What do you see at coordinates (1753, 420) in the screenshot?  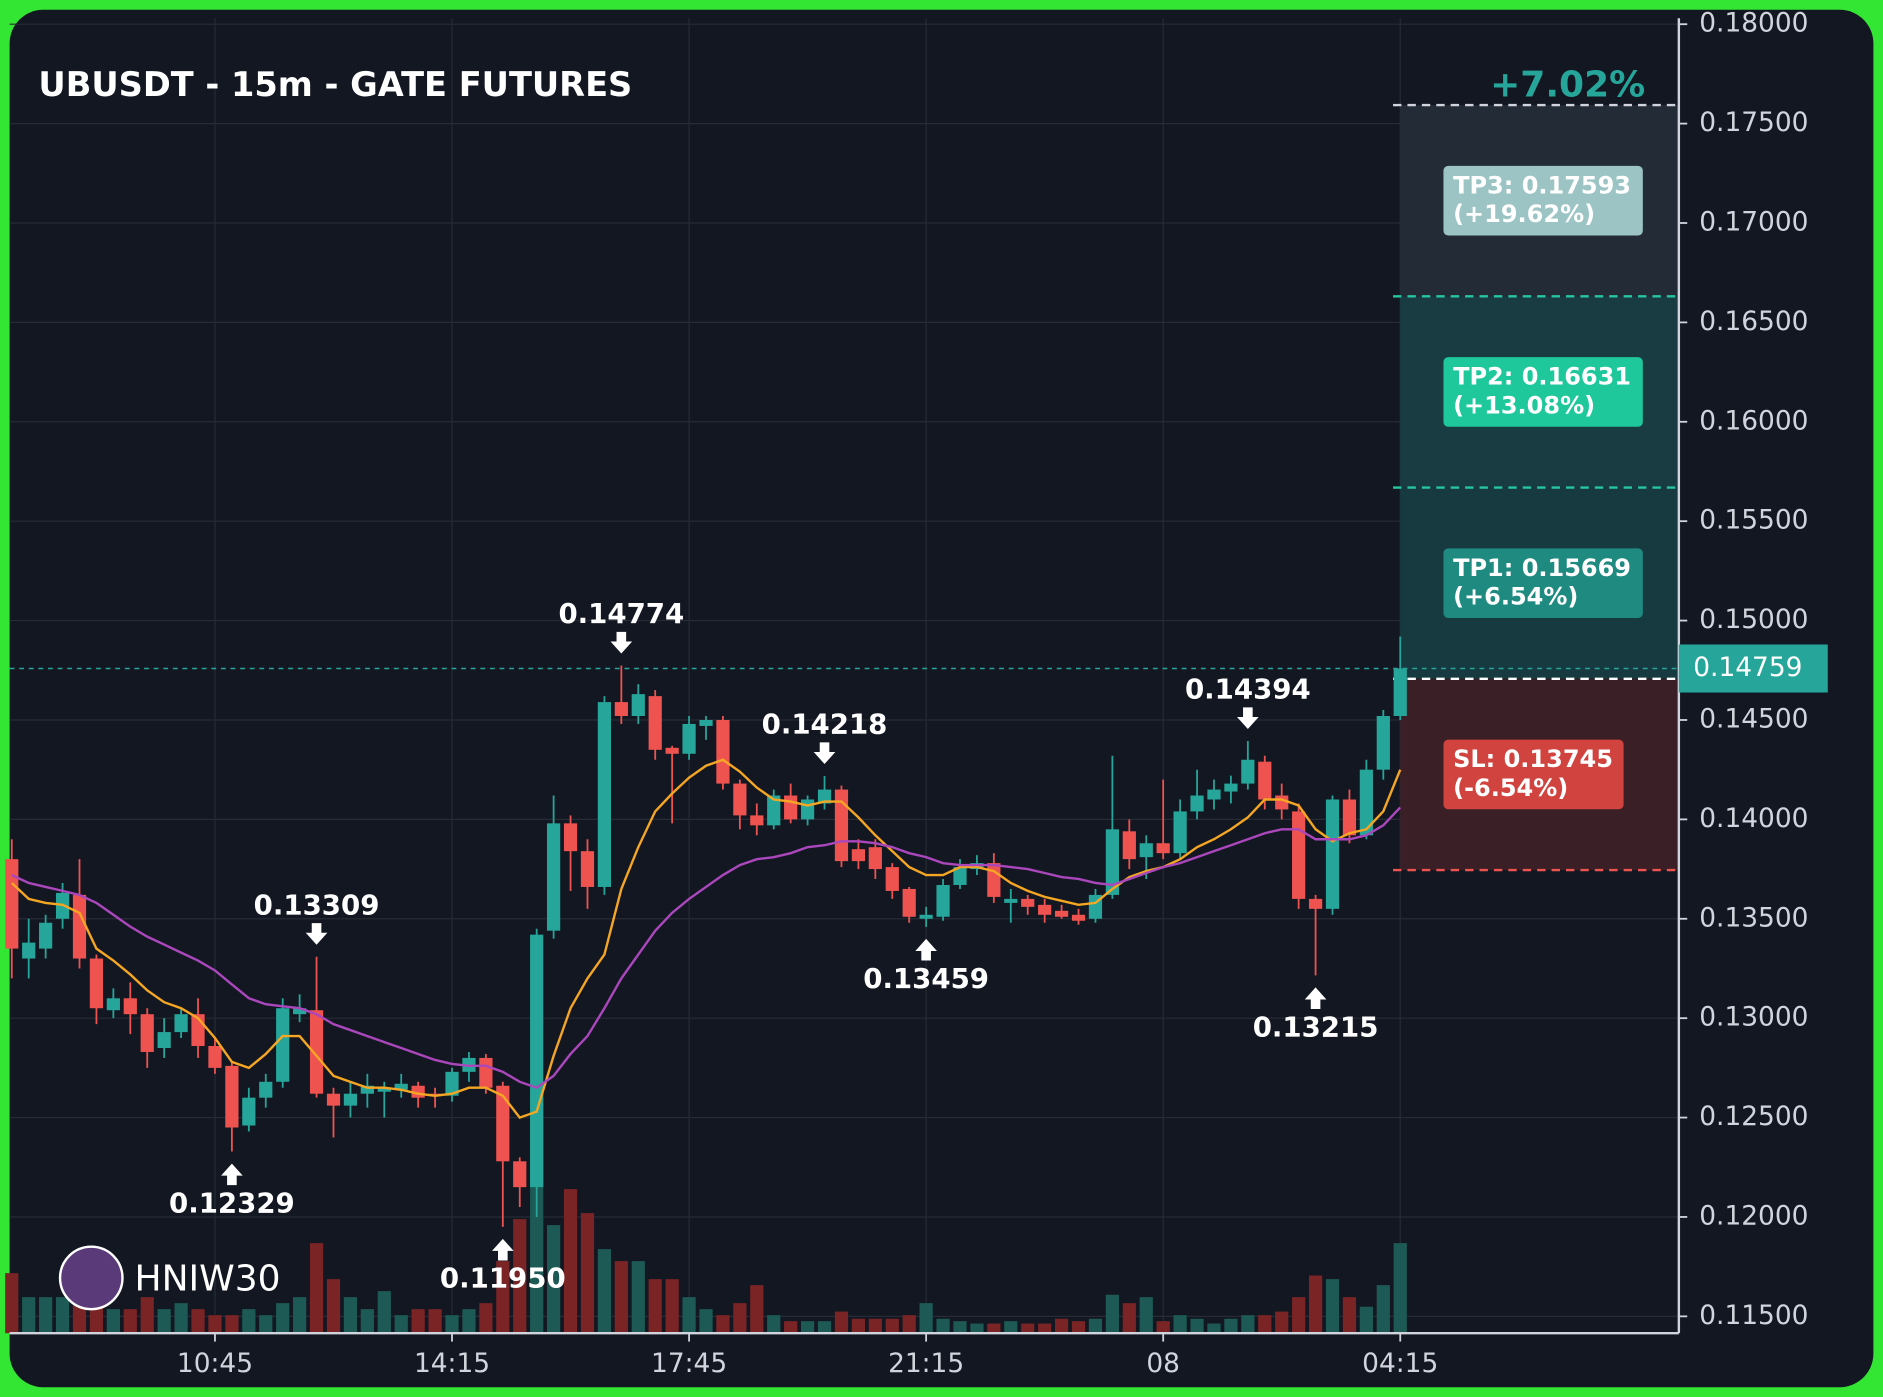 I see `y-tick-label: 0.16000` at bounding box center [1753, 420].